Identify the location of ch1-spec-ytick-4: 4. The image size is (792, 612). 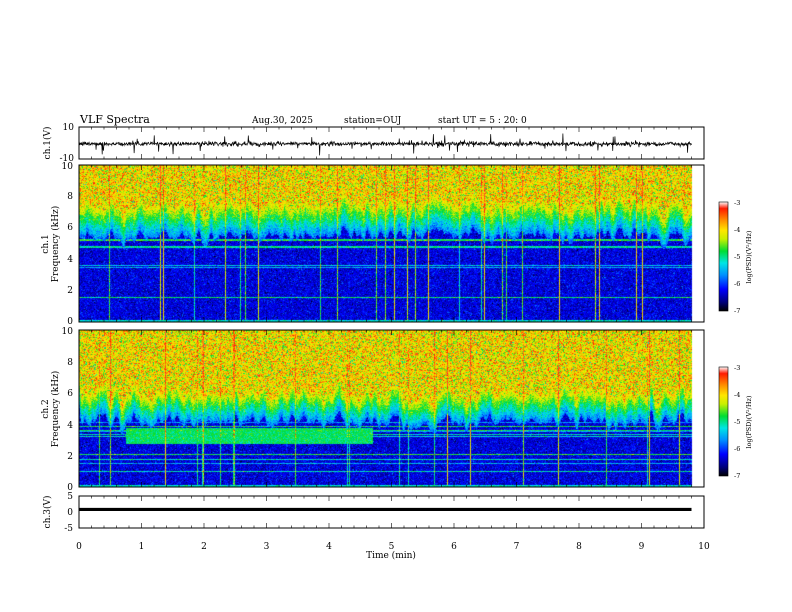
(70, 260).